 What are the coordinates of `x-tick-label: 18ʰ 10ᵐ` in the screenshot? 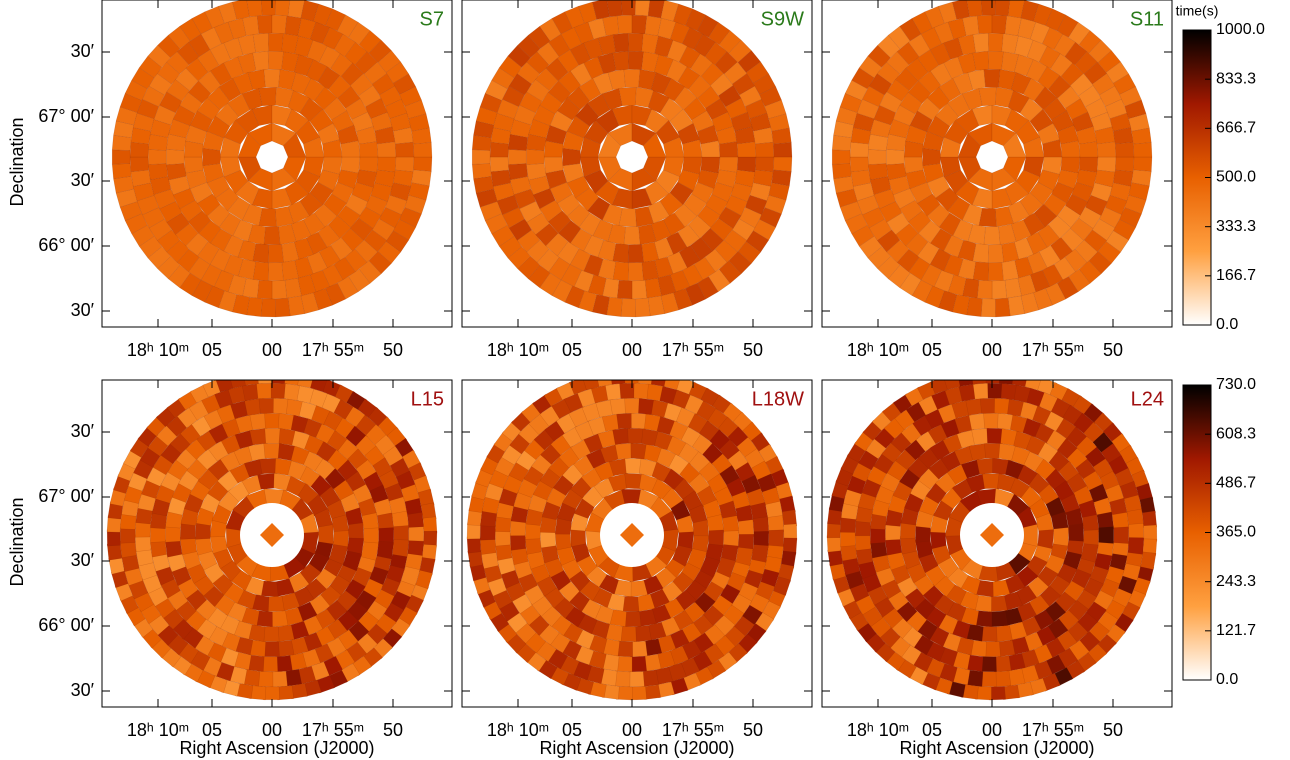 It's located at (518, 730).